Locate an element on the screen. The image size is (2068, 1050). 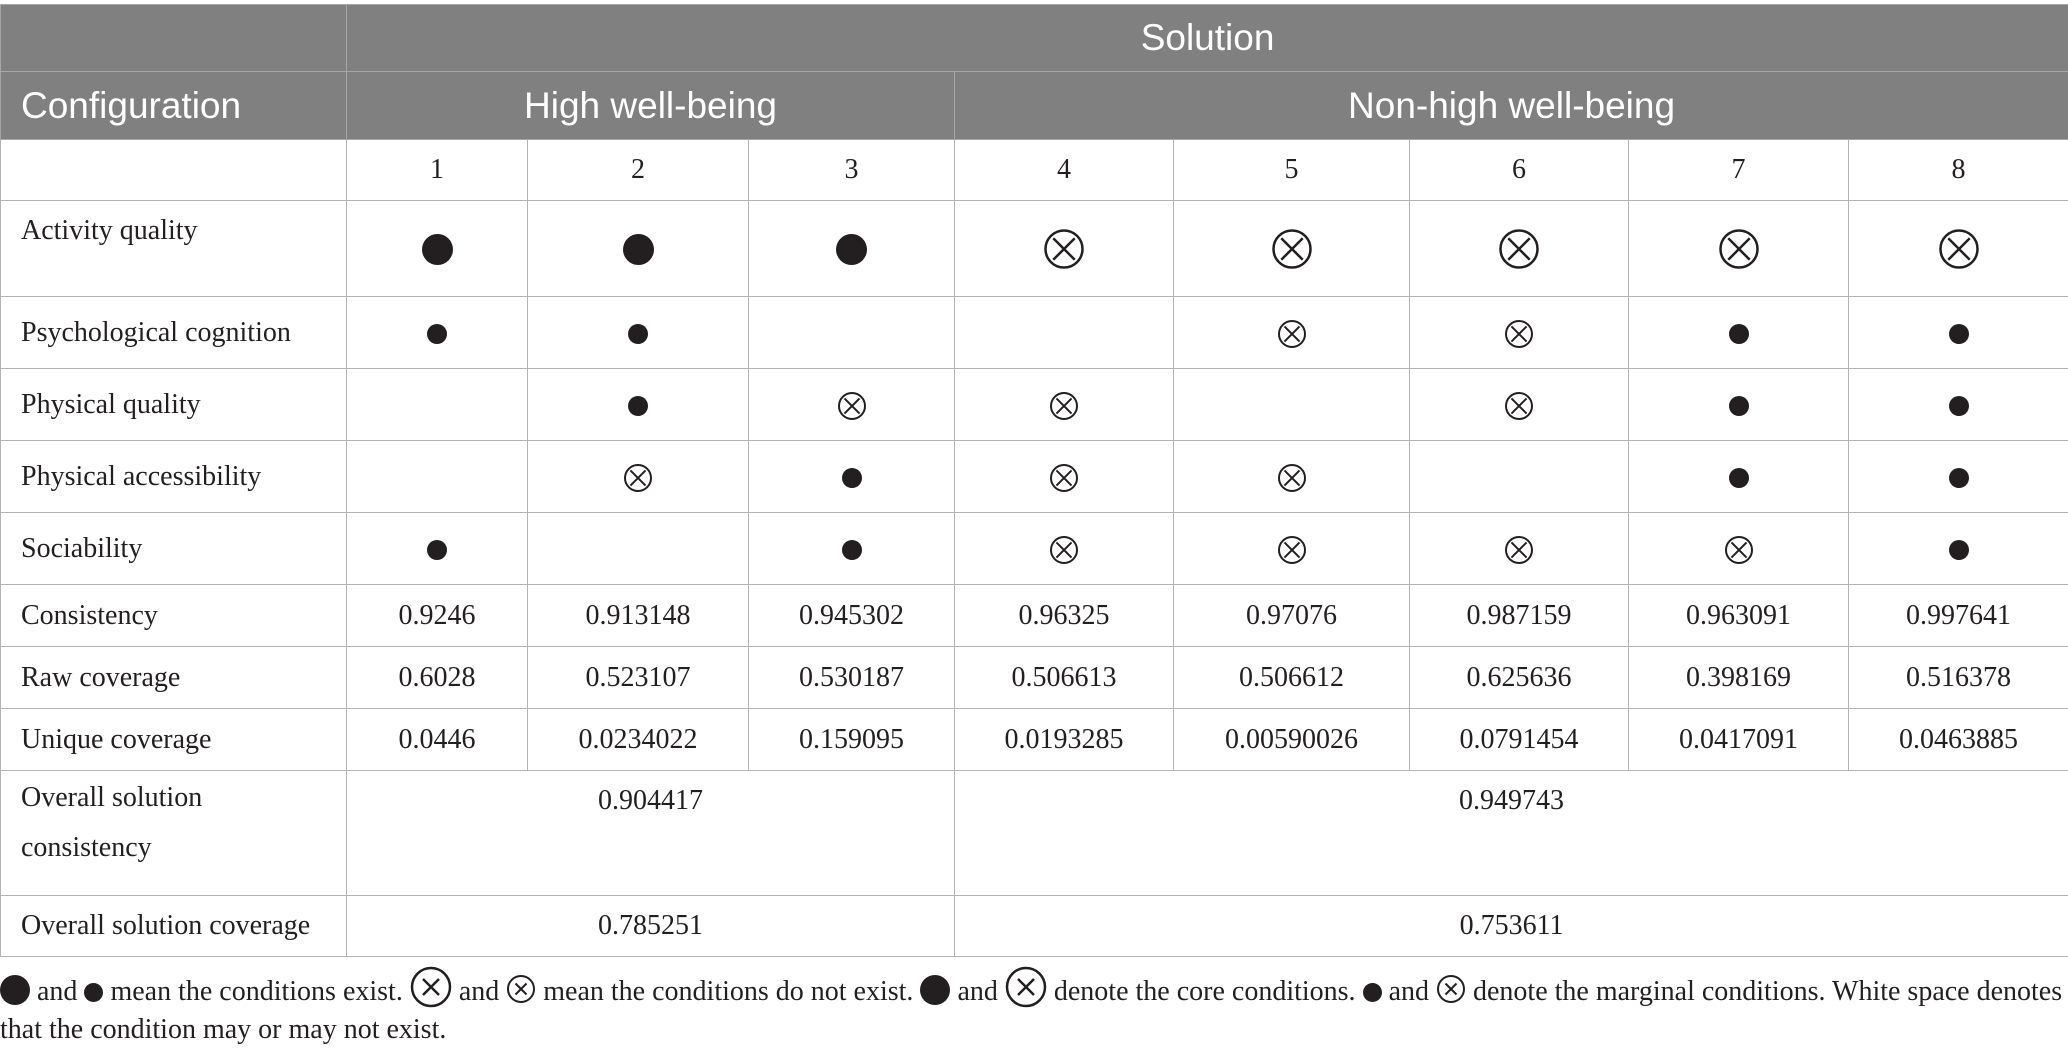
metric-value: 0.00590026 is located at coordinates (1291, 739).